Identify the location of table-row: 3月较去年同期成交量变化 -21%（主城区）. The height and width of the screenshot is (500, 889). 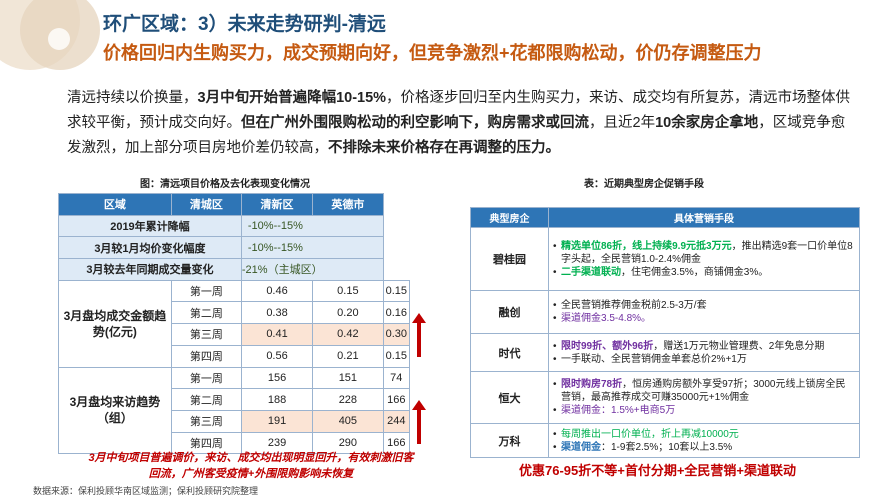
(234, 269).